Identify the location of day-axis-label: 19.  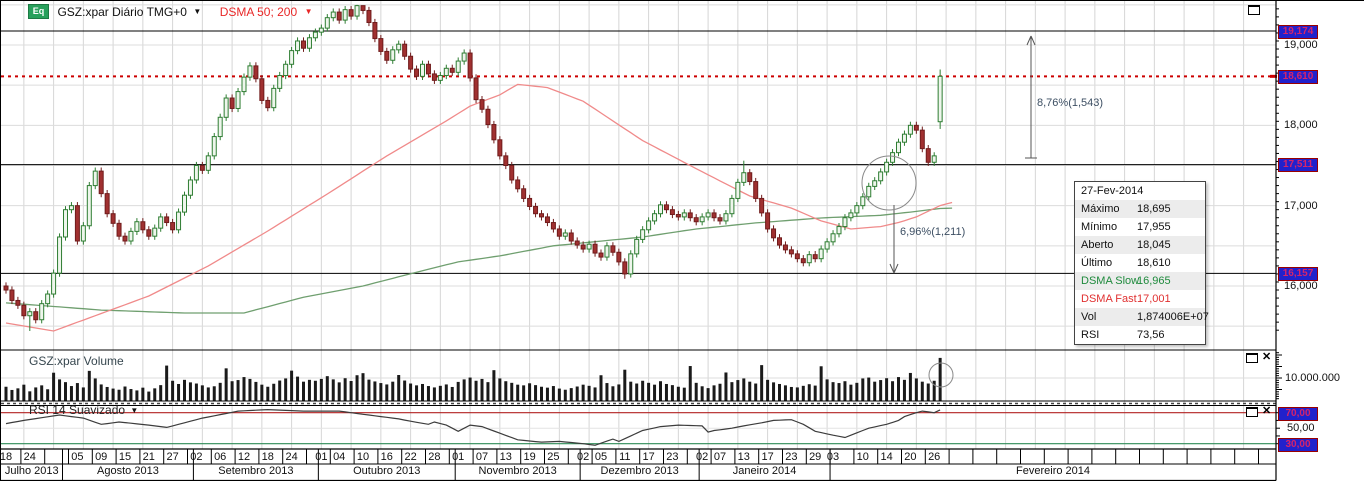
(529, 457).